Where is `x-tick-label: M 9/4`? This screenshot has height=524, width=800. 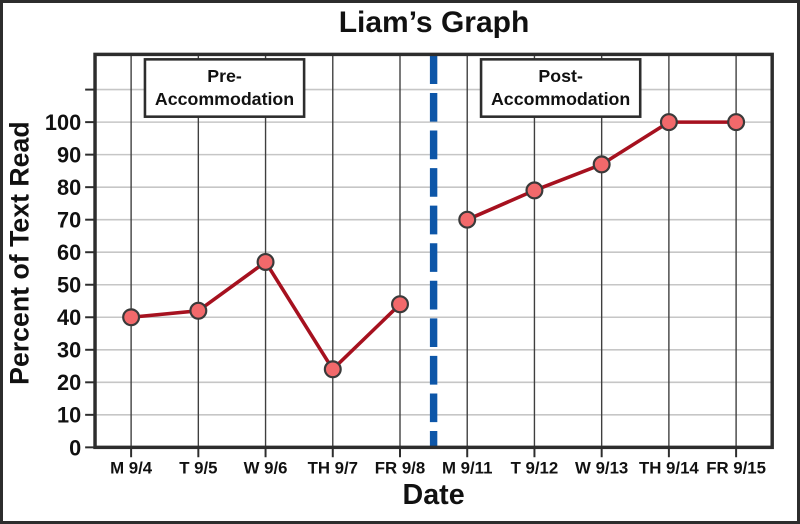
x-tick-label: M 9/4 is located at coordinates (131, 468).